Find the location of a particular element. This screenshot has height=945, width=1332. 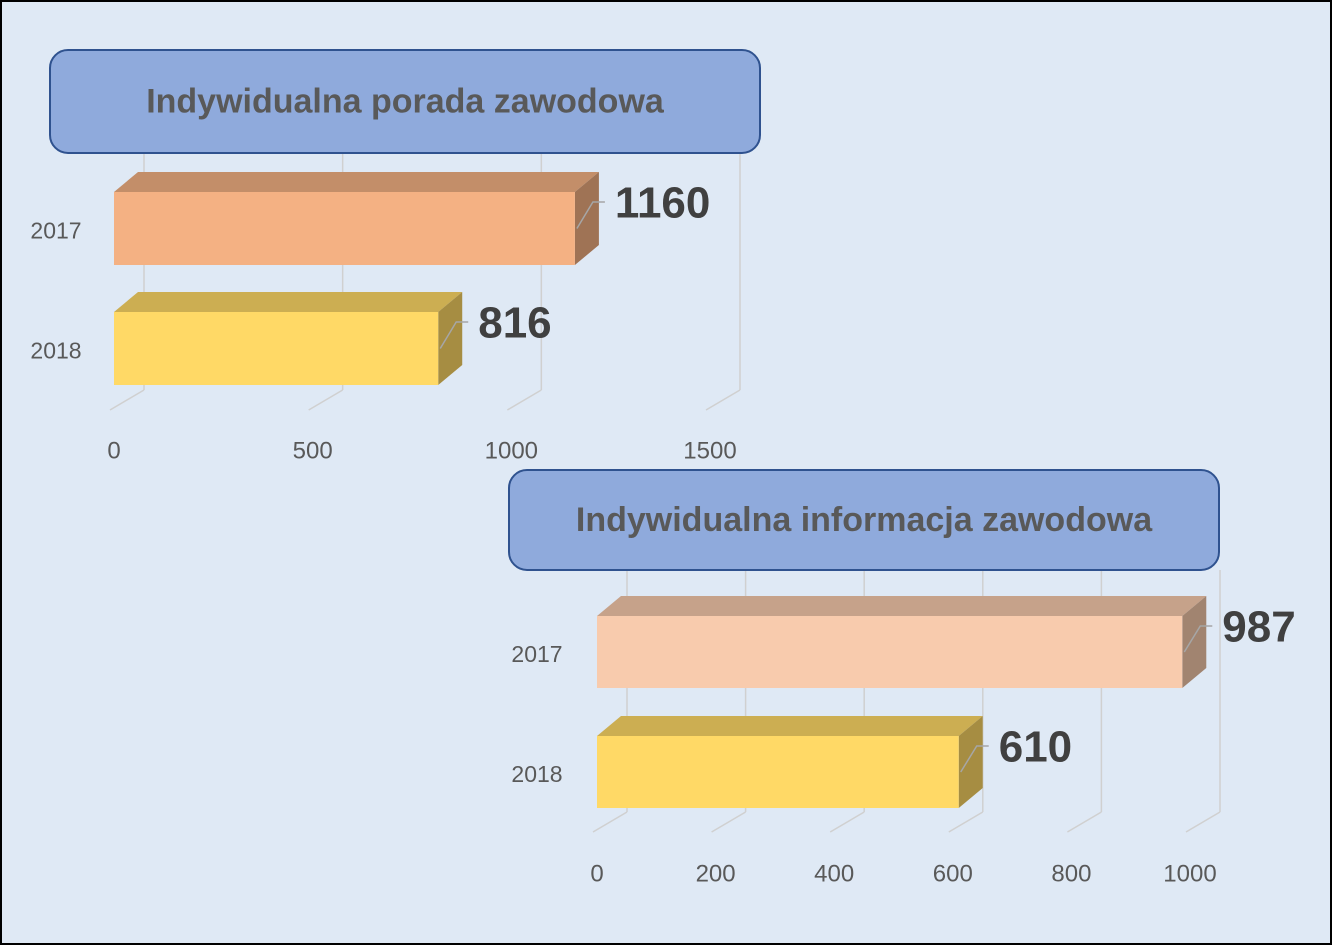

x-tick-label: 1500 is located at coordinates (709, 450).